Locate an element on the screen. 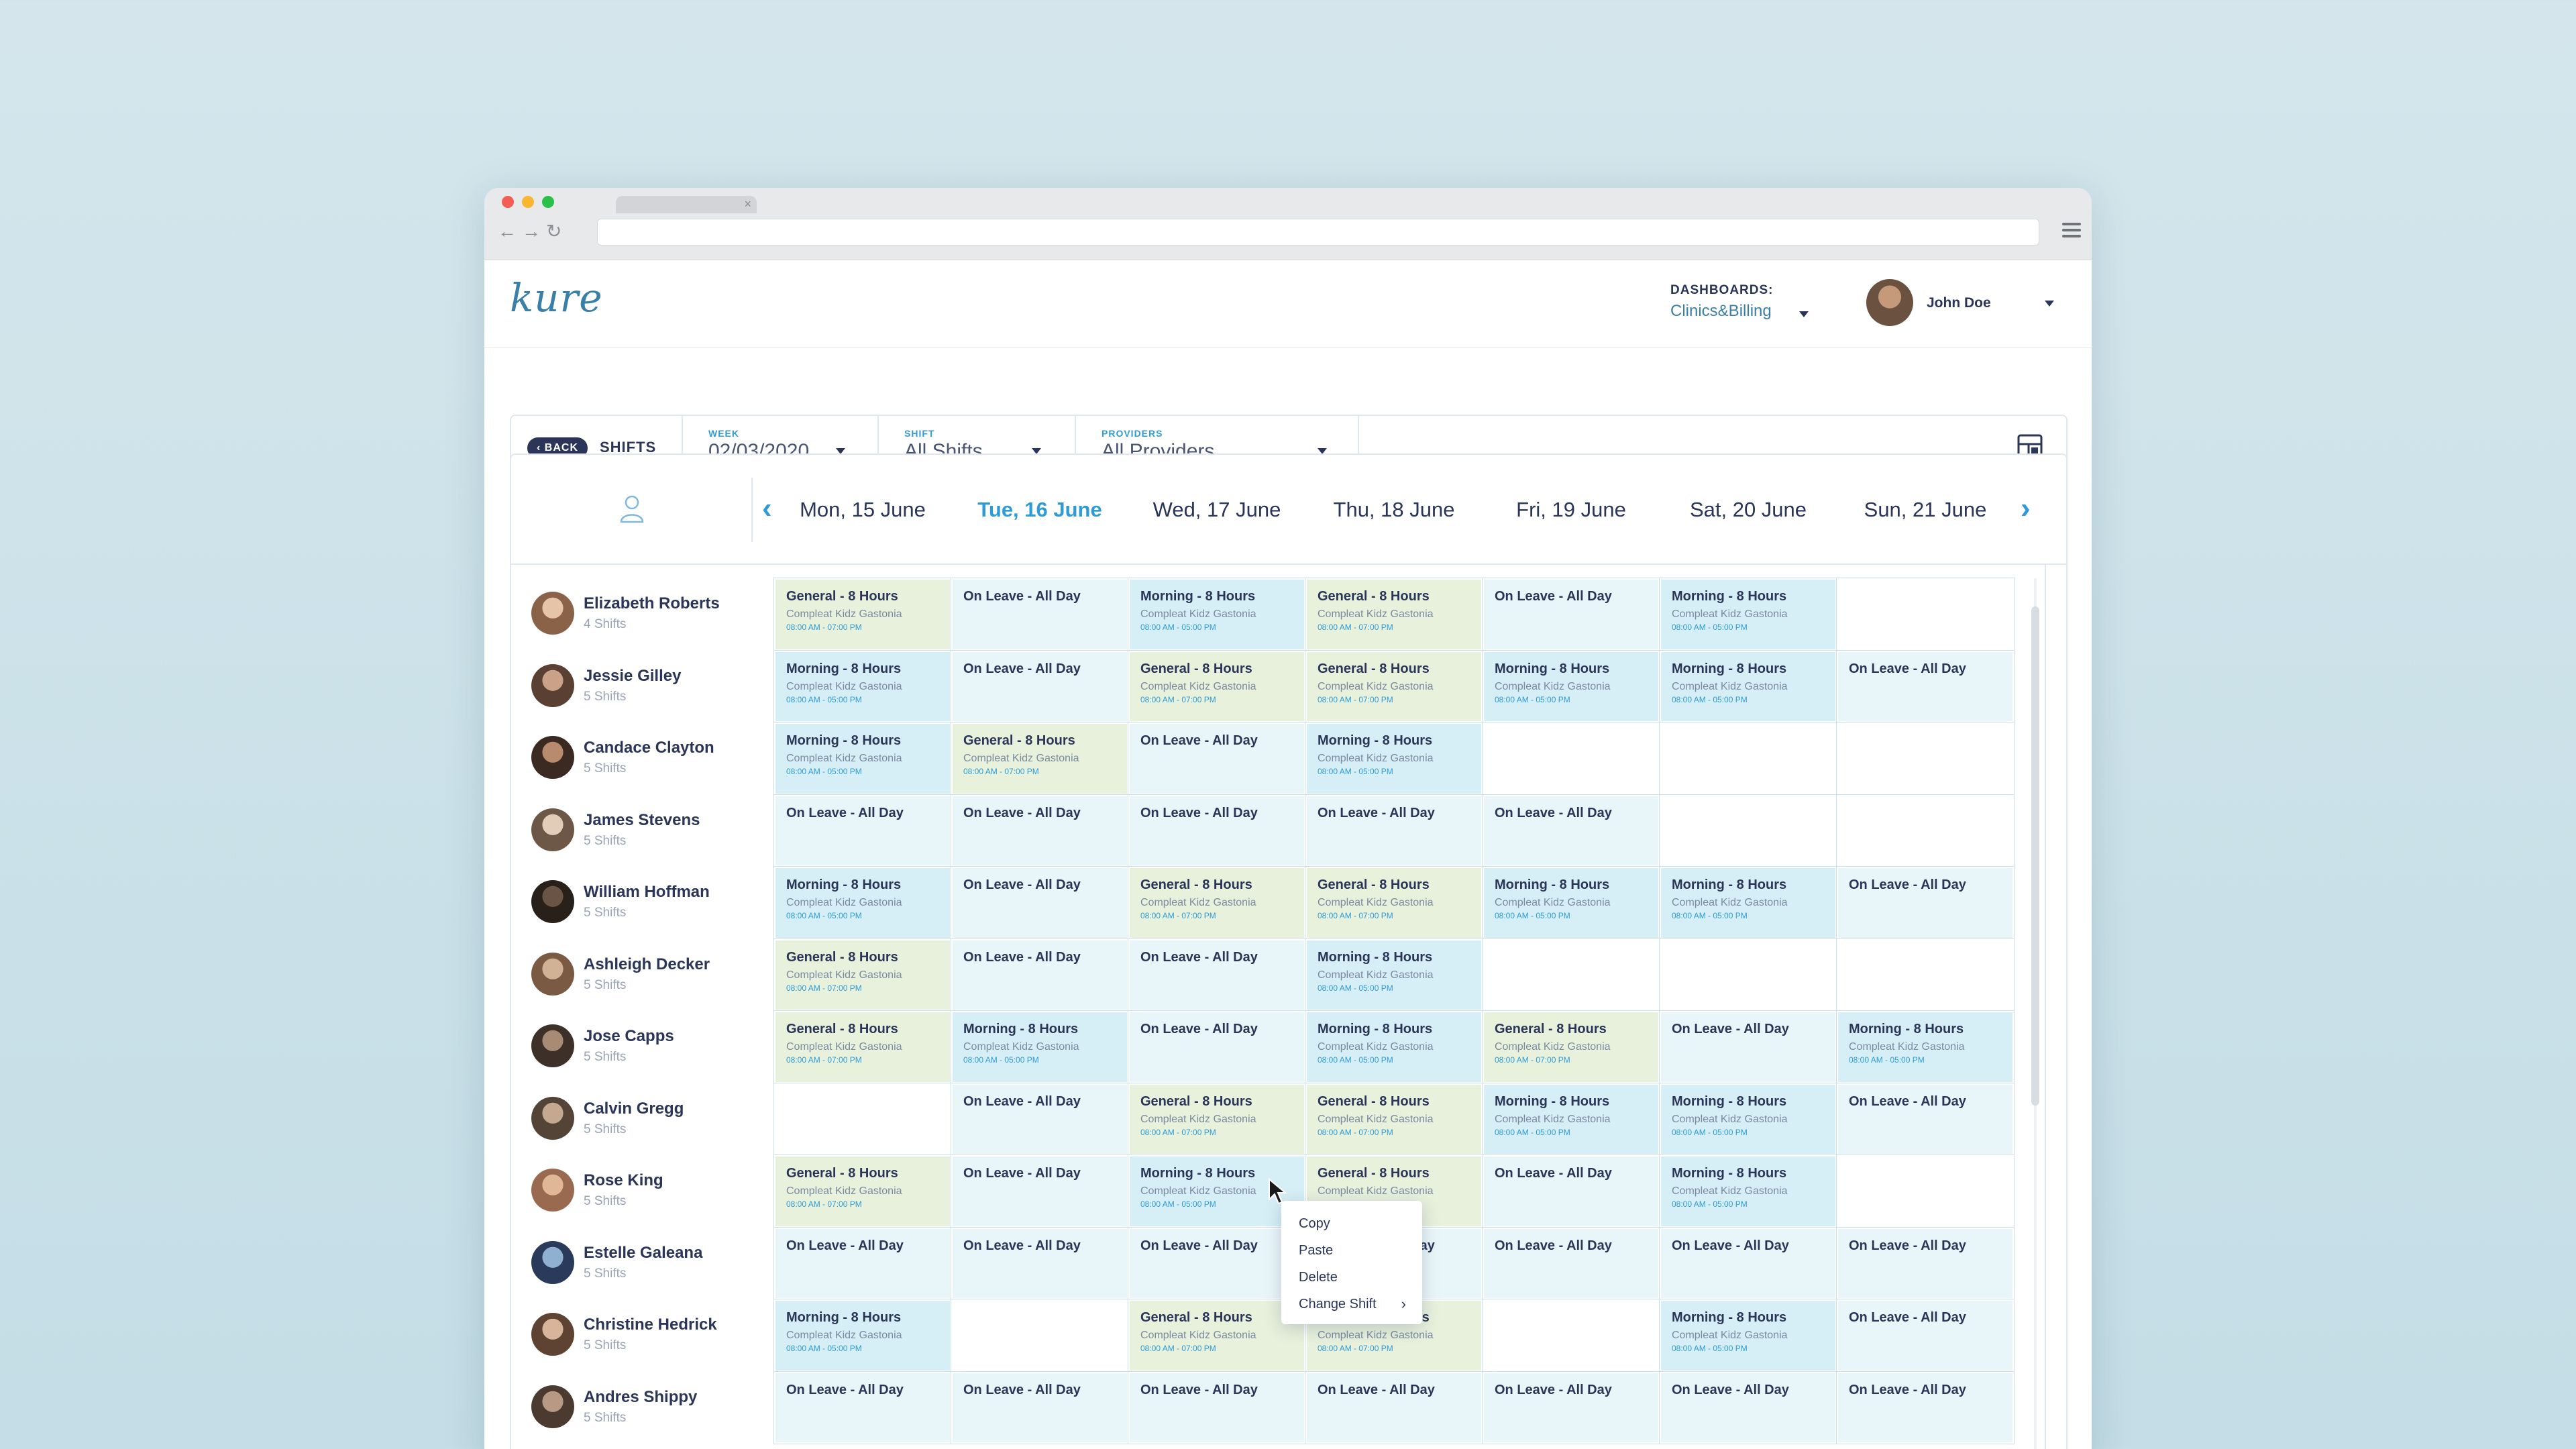  kure-logo: kure is located at coordinates (556, 298).